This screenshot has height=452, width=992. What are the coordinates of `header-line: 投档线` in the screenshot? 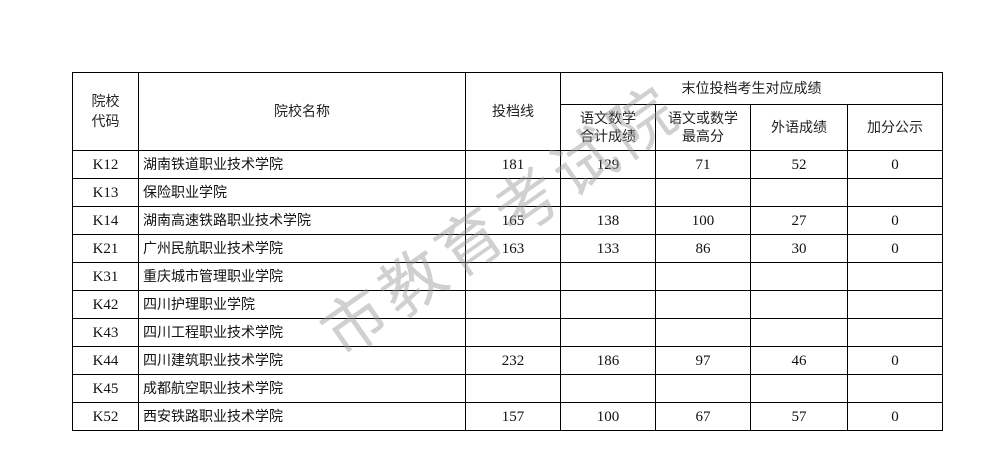 It's located at (513, 111).